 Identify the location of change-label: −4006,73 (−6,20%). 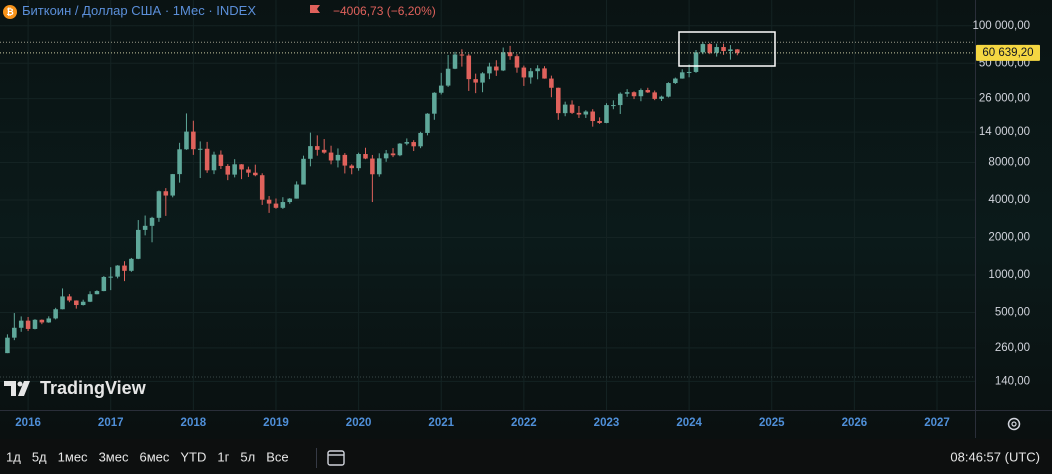
(384, 11).